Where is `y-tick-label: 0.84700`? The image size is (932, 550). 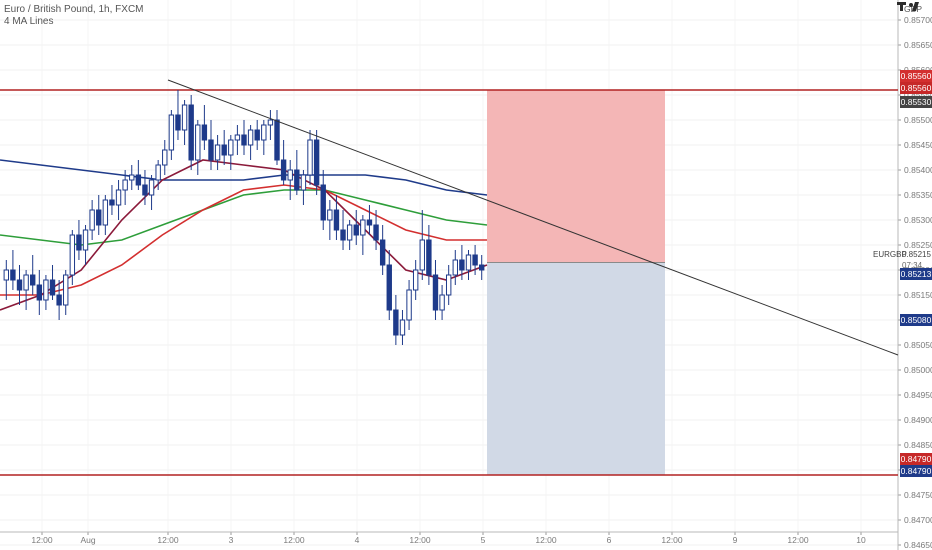
y-tick-label: 0.84700 is located at coordinates (918, 520).